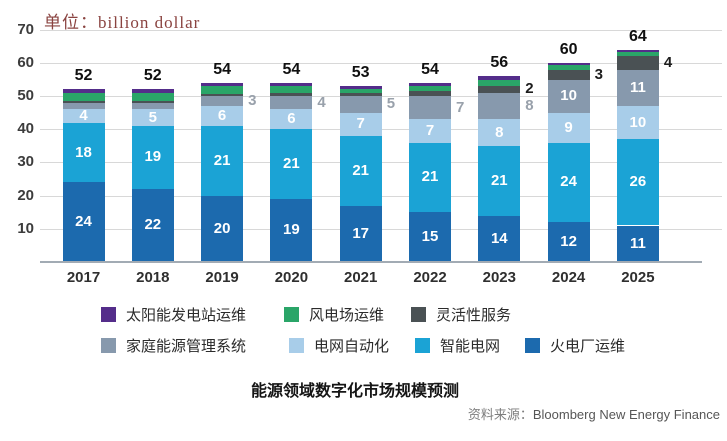 This screenshot has width=727, height=441. Describe the element at coordinates (637, 50) in the screenshot. I see `segment-solar-plant-om-2025` at that location.